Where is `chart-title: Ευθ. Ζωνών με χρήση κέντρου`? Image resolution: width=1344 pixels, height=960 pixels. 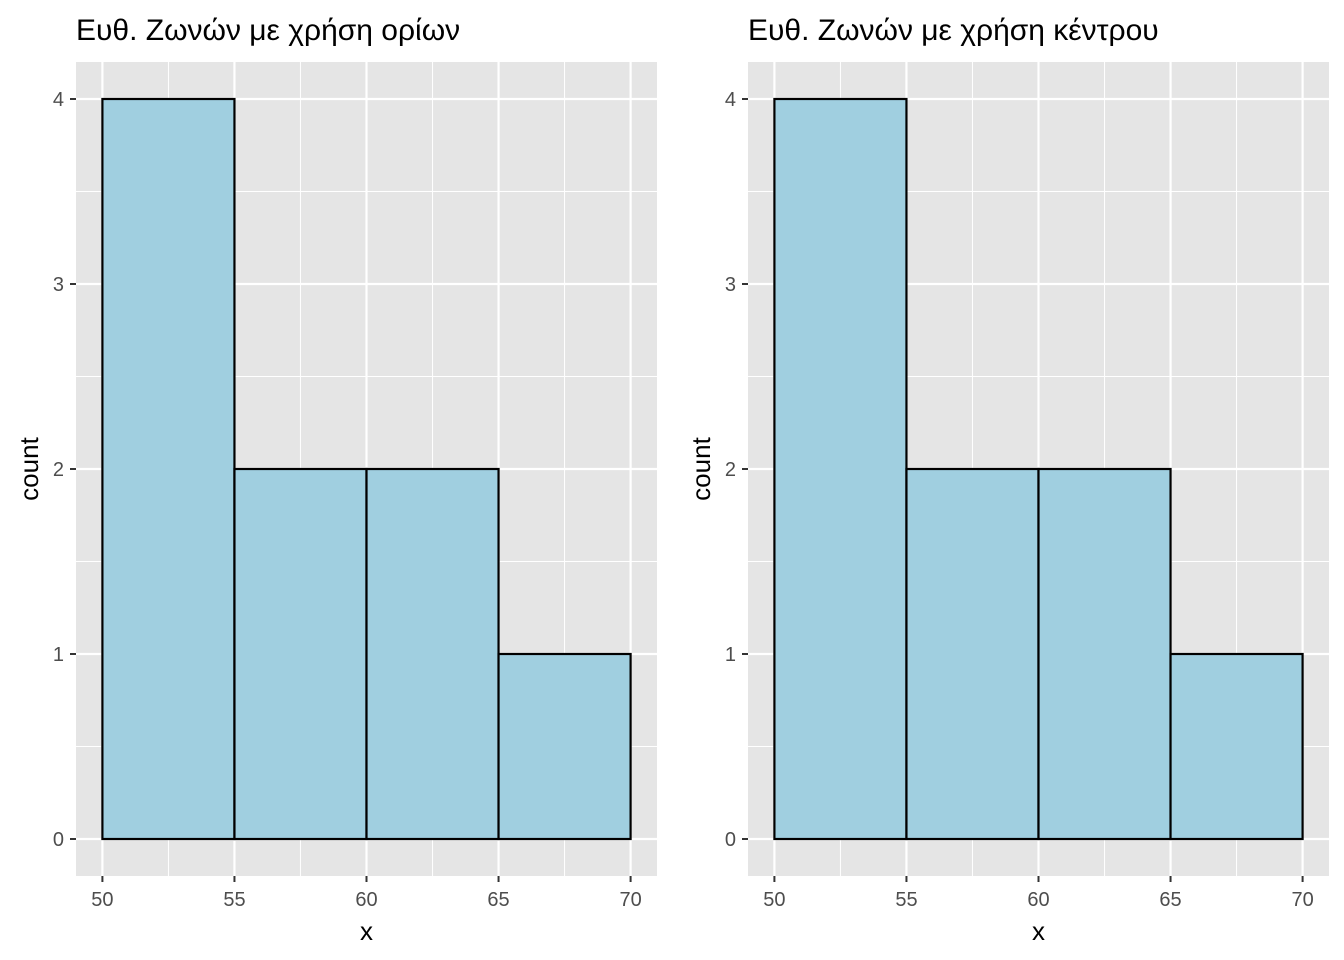
chart-title: Ευθ. Ζωνών με χρήση κέντρου is located at coordinates (953, 30).